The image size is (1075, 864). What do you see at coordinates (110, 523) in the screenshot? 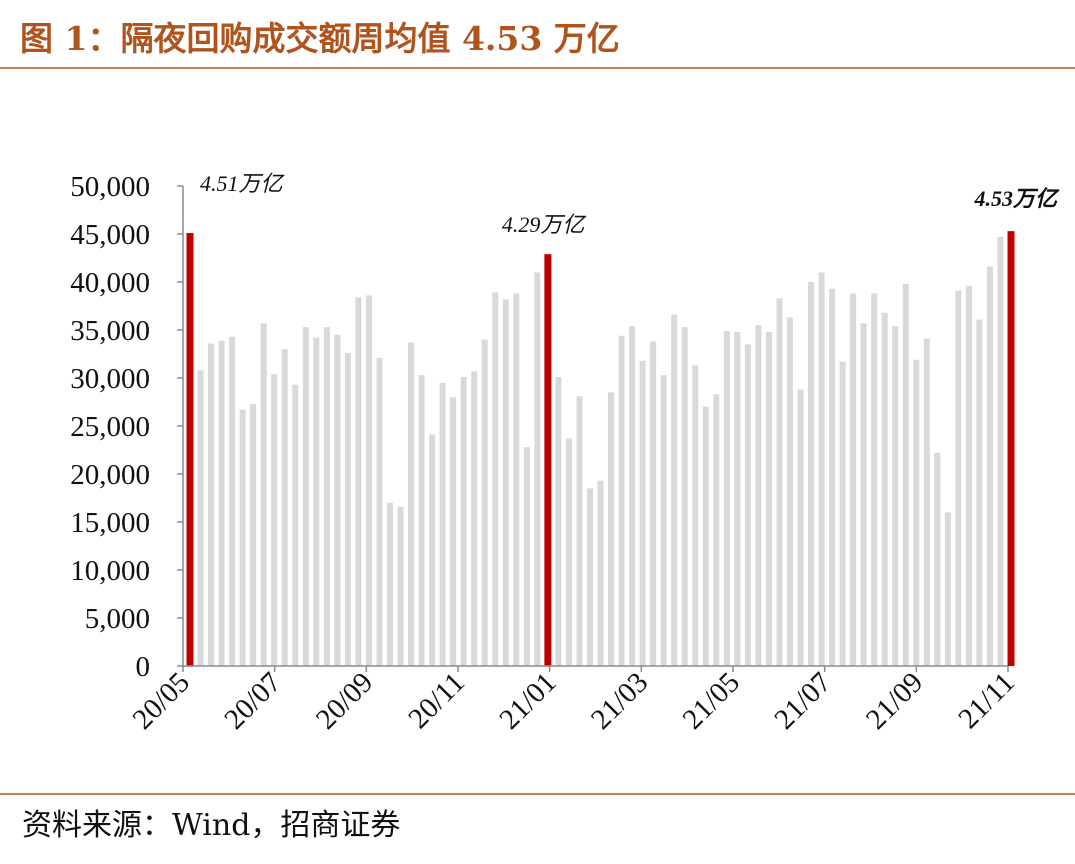
I see `y-tick-label: 15,000` at bounding box center [110, 523].